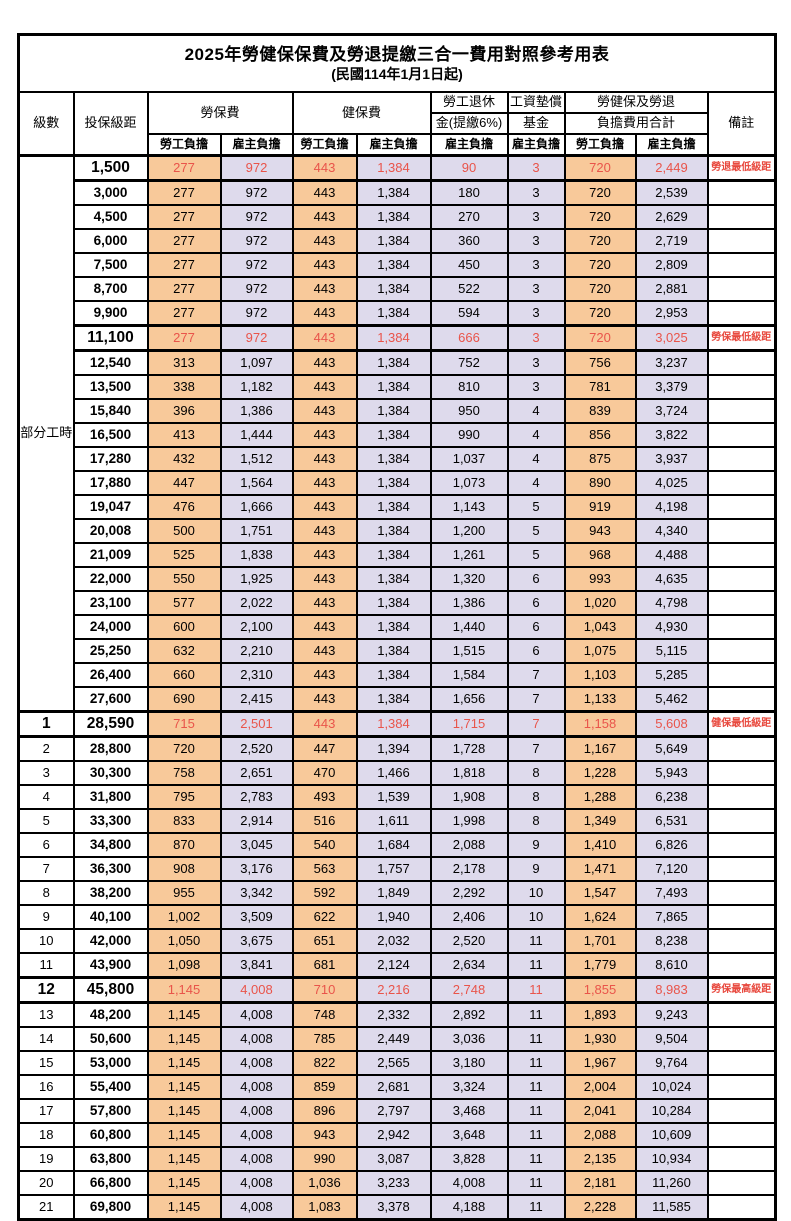 The height and width of the screenshot is (1221, 791). I want to click on labor-employee-cell: 1,098, so click(184, 965).